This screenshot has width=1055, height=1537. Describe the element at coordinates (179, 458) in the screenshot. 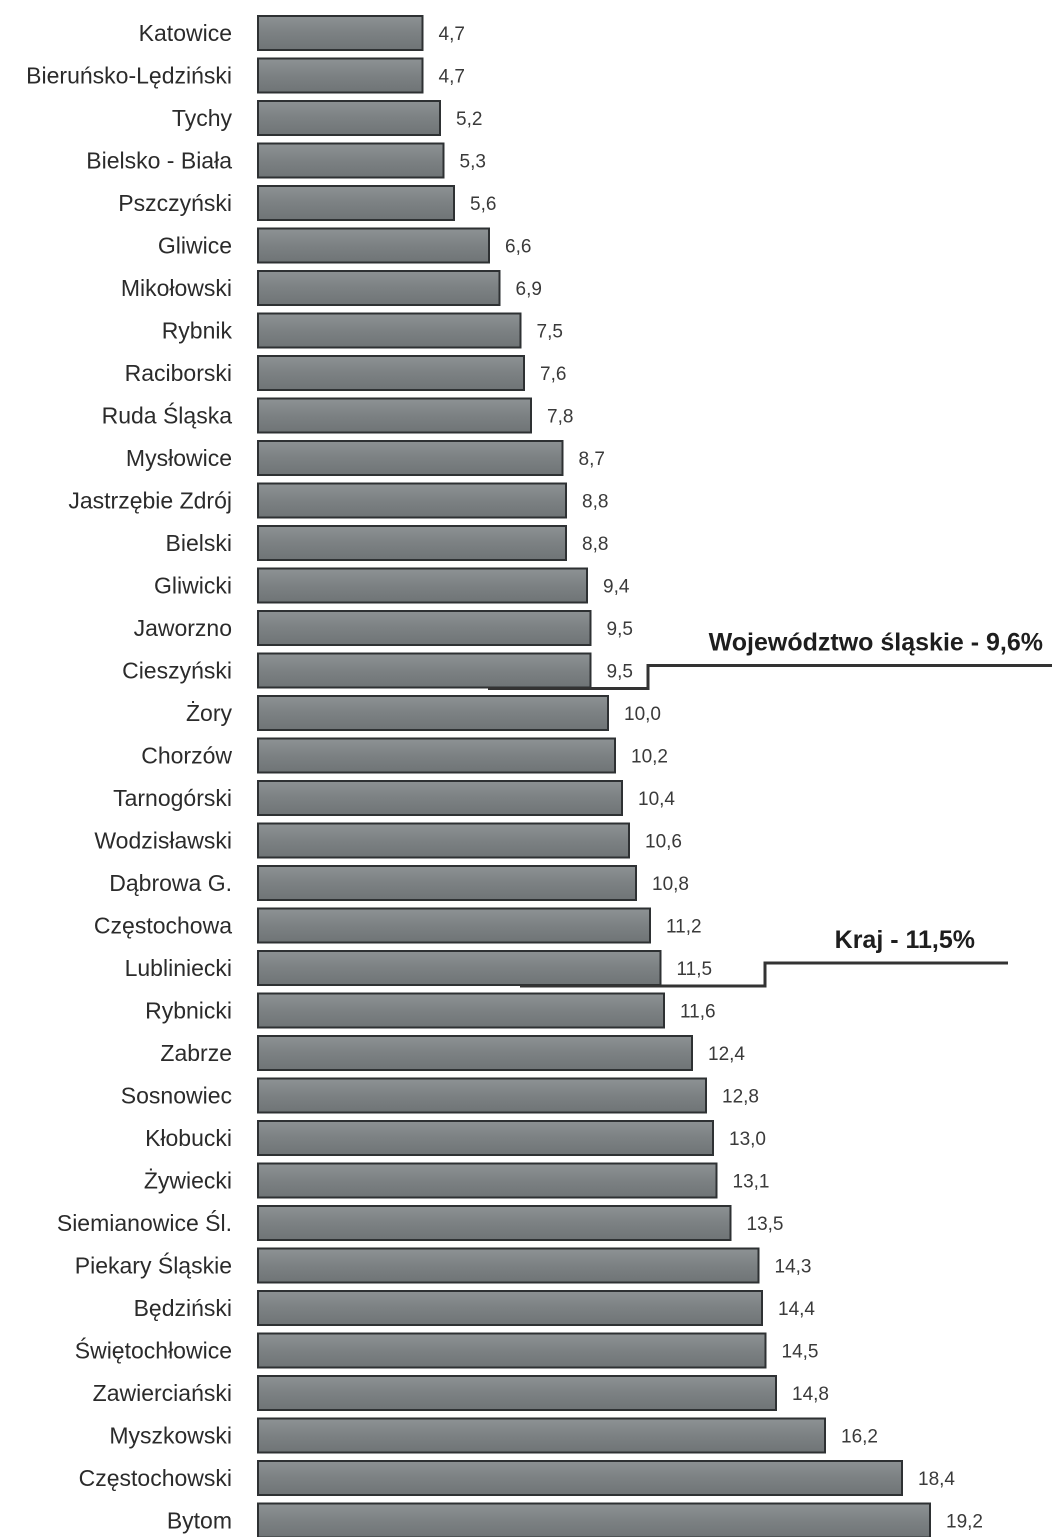

I see `category-label: Mysłowice` at that location.